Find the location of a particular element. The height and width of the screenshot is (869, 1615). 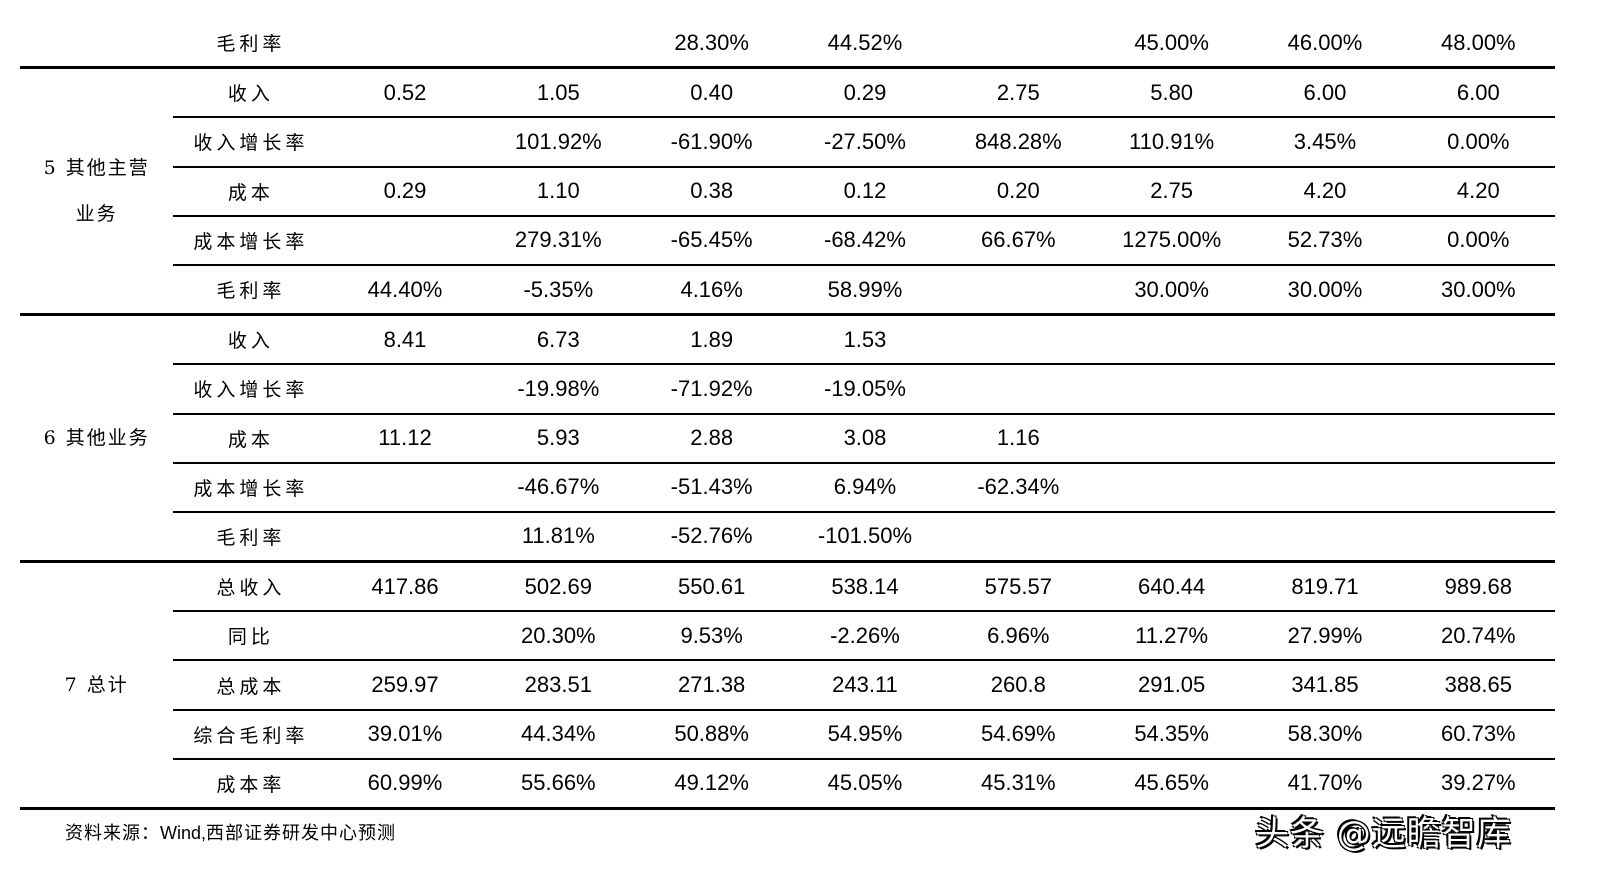

value-cell: -5.35% is located at coordinates (558, 289).